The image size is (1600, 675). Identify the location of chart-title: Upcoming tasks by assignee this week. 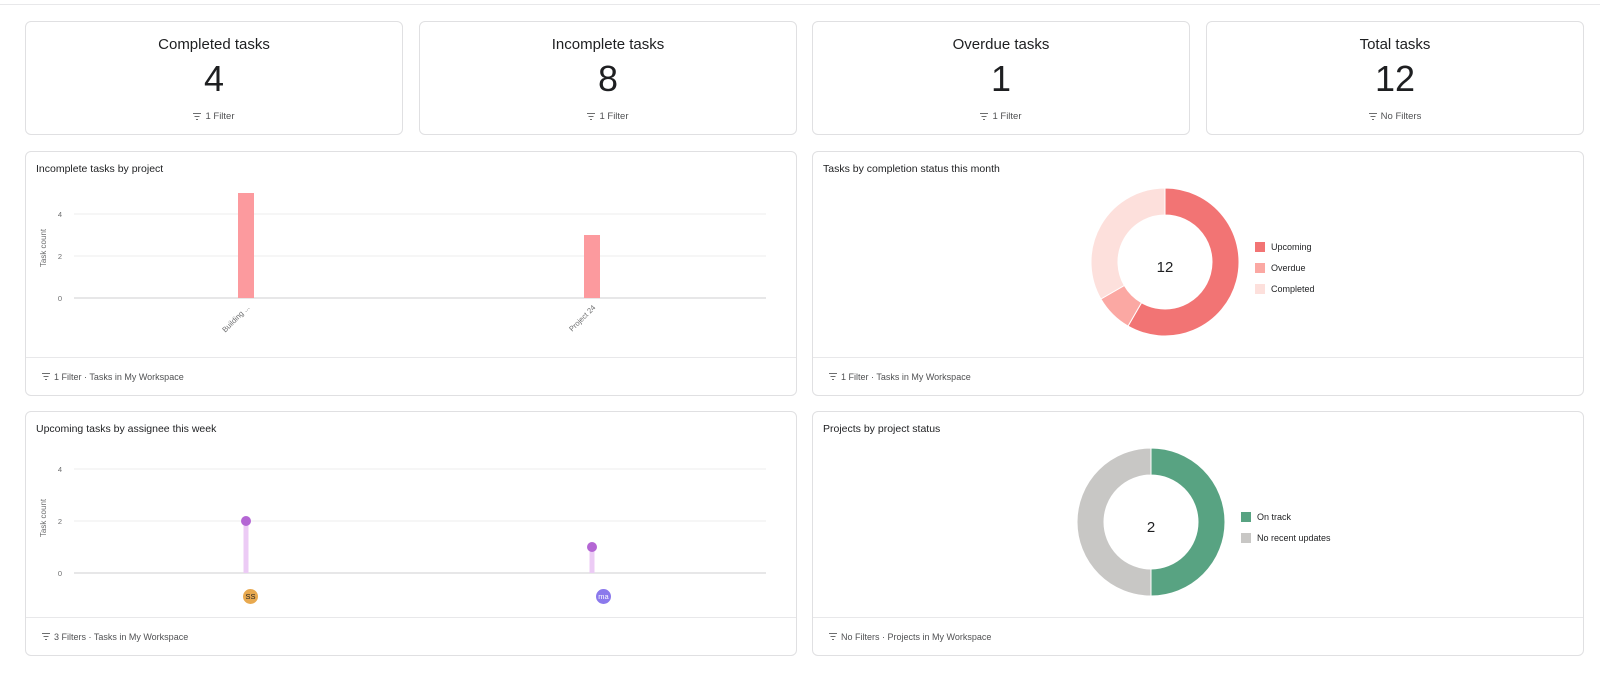
(126, 429).